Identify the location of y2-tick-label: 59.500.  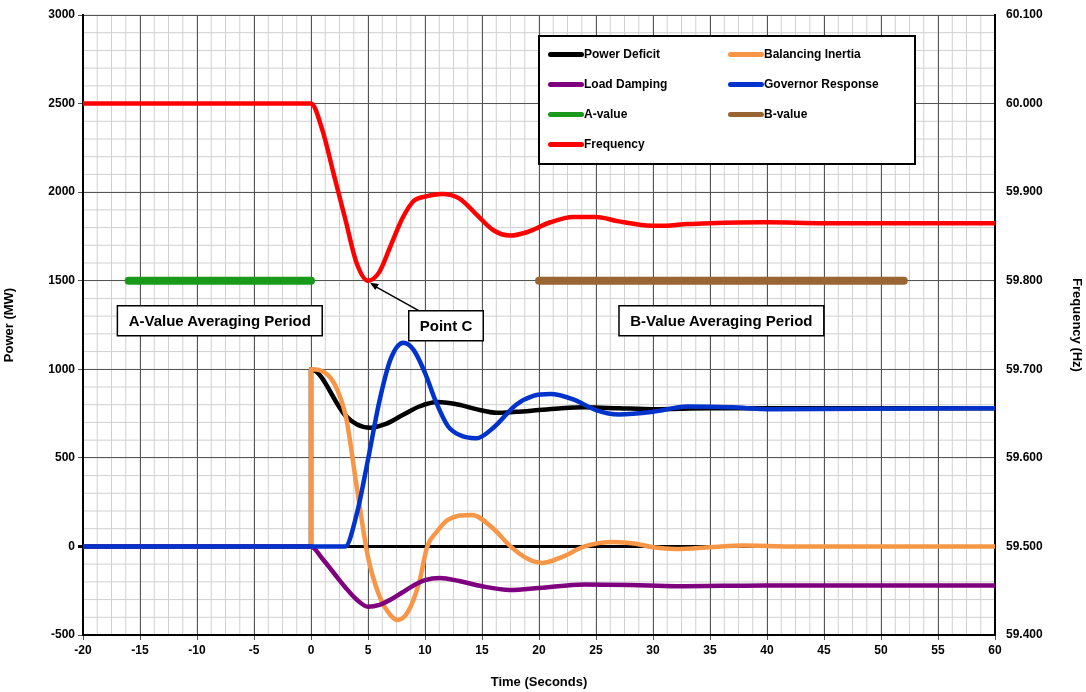
(1025, 545).